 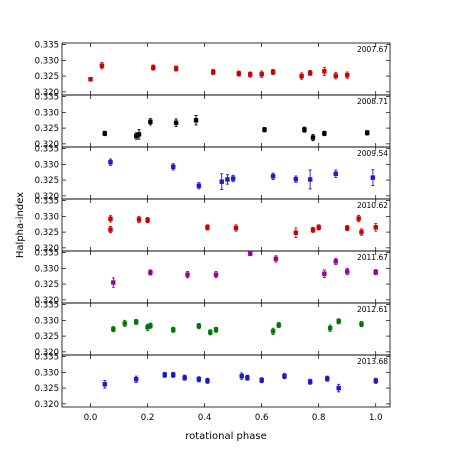 I want to click on panel-epoch-label: 2011.67, so click(x=372, y=257).